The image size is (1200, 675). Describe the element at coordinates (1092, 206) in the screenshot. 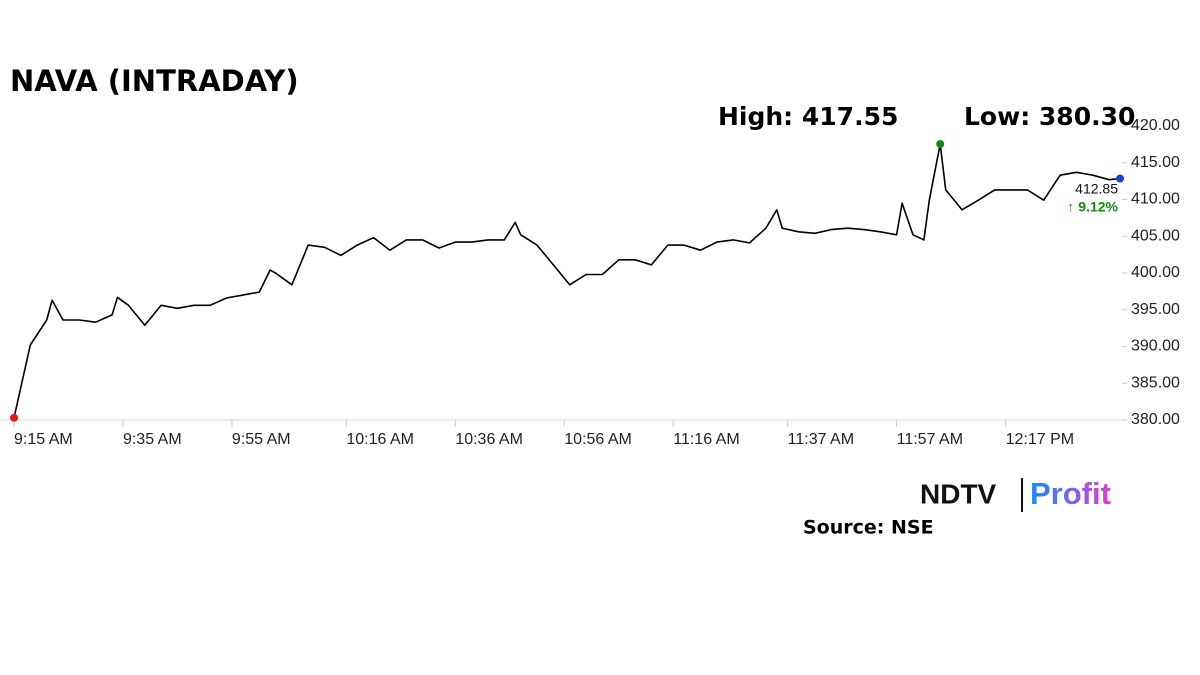

I see `change-label: ↑ 9.12%` at that location.